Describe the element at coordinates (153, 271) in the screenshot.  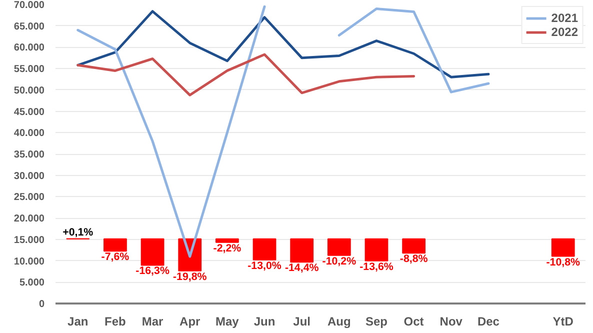
I see `data-label: -16,3%` at that location.